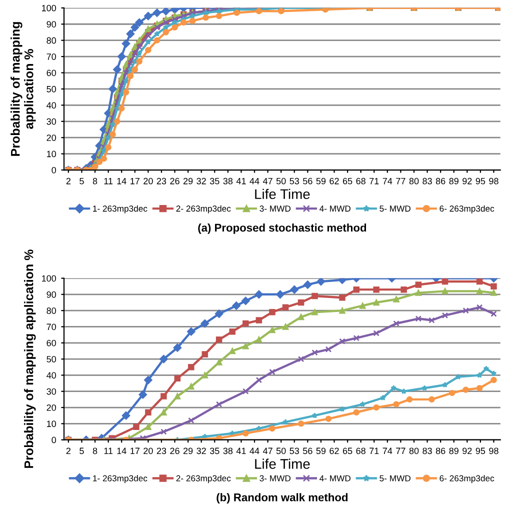 The height and width of the screenshot is (528, 508). I want to click on y-tick-label: 90, so click(51, 294).